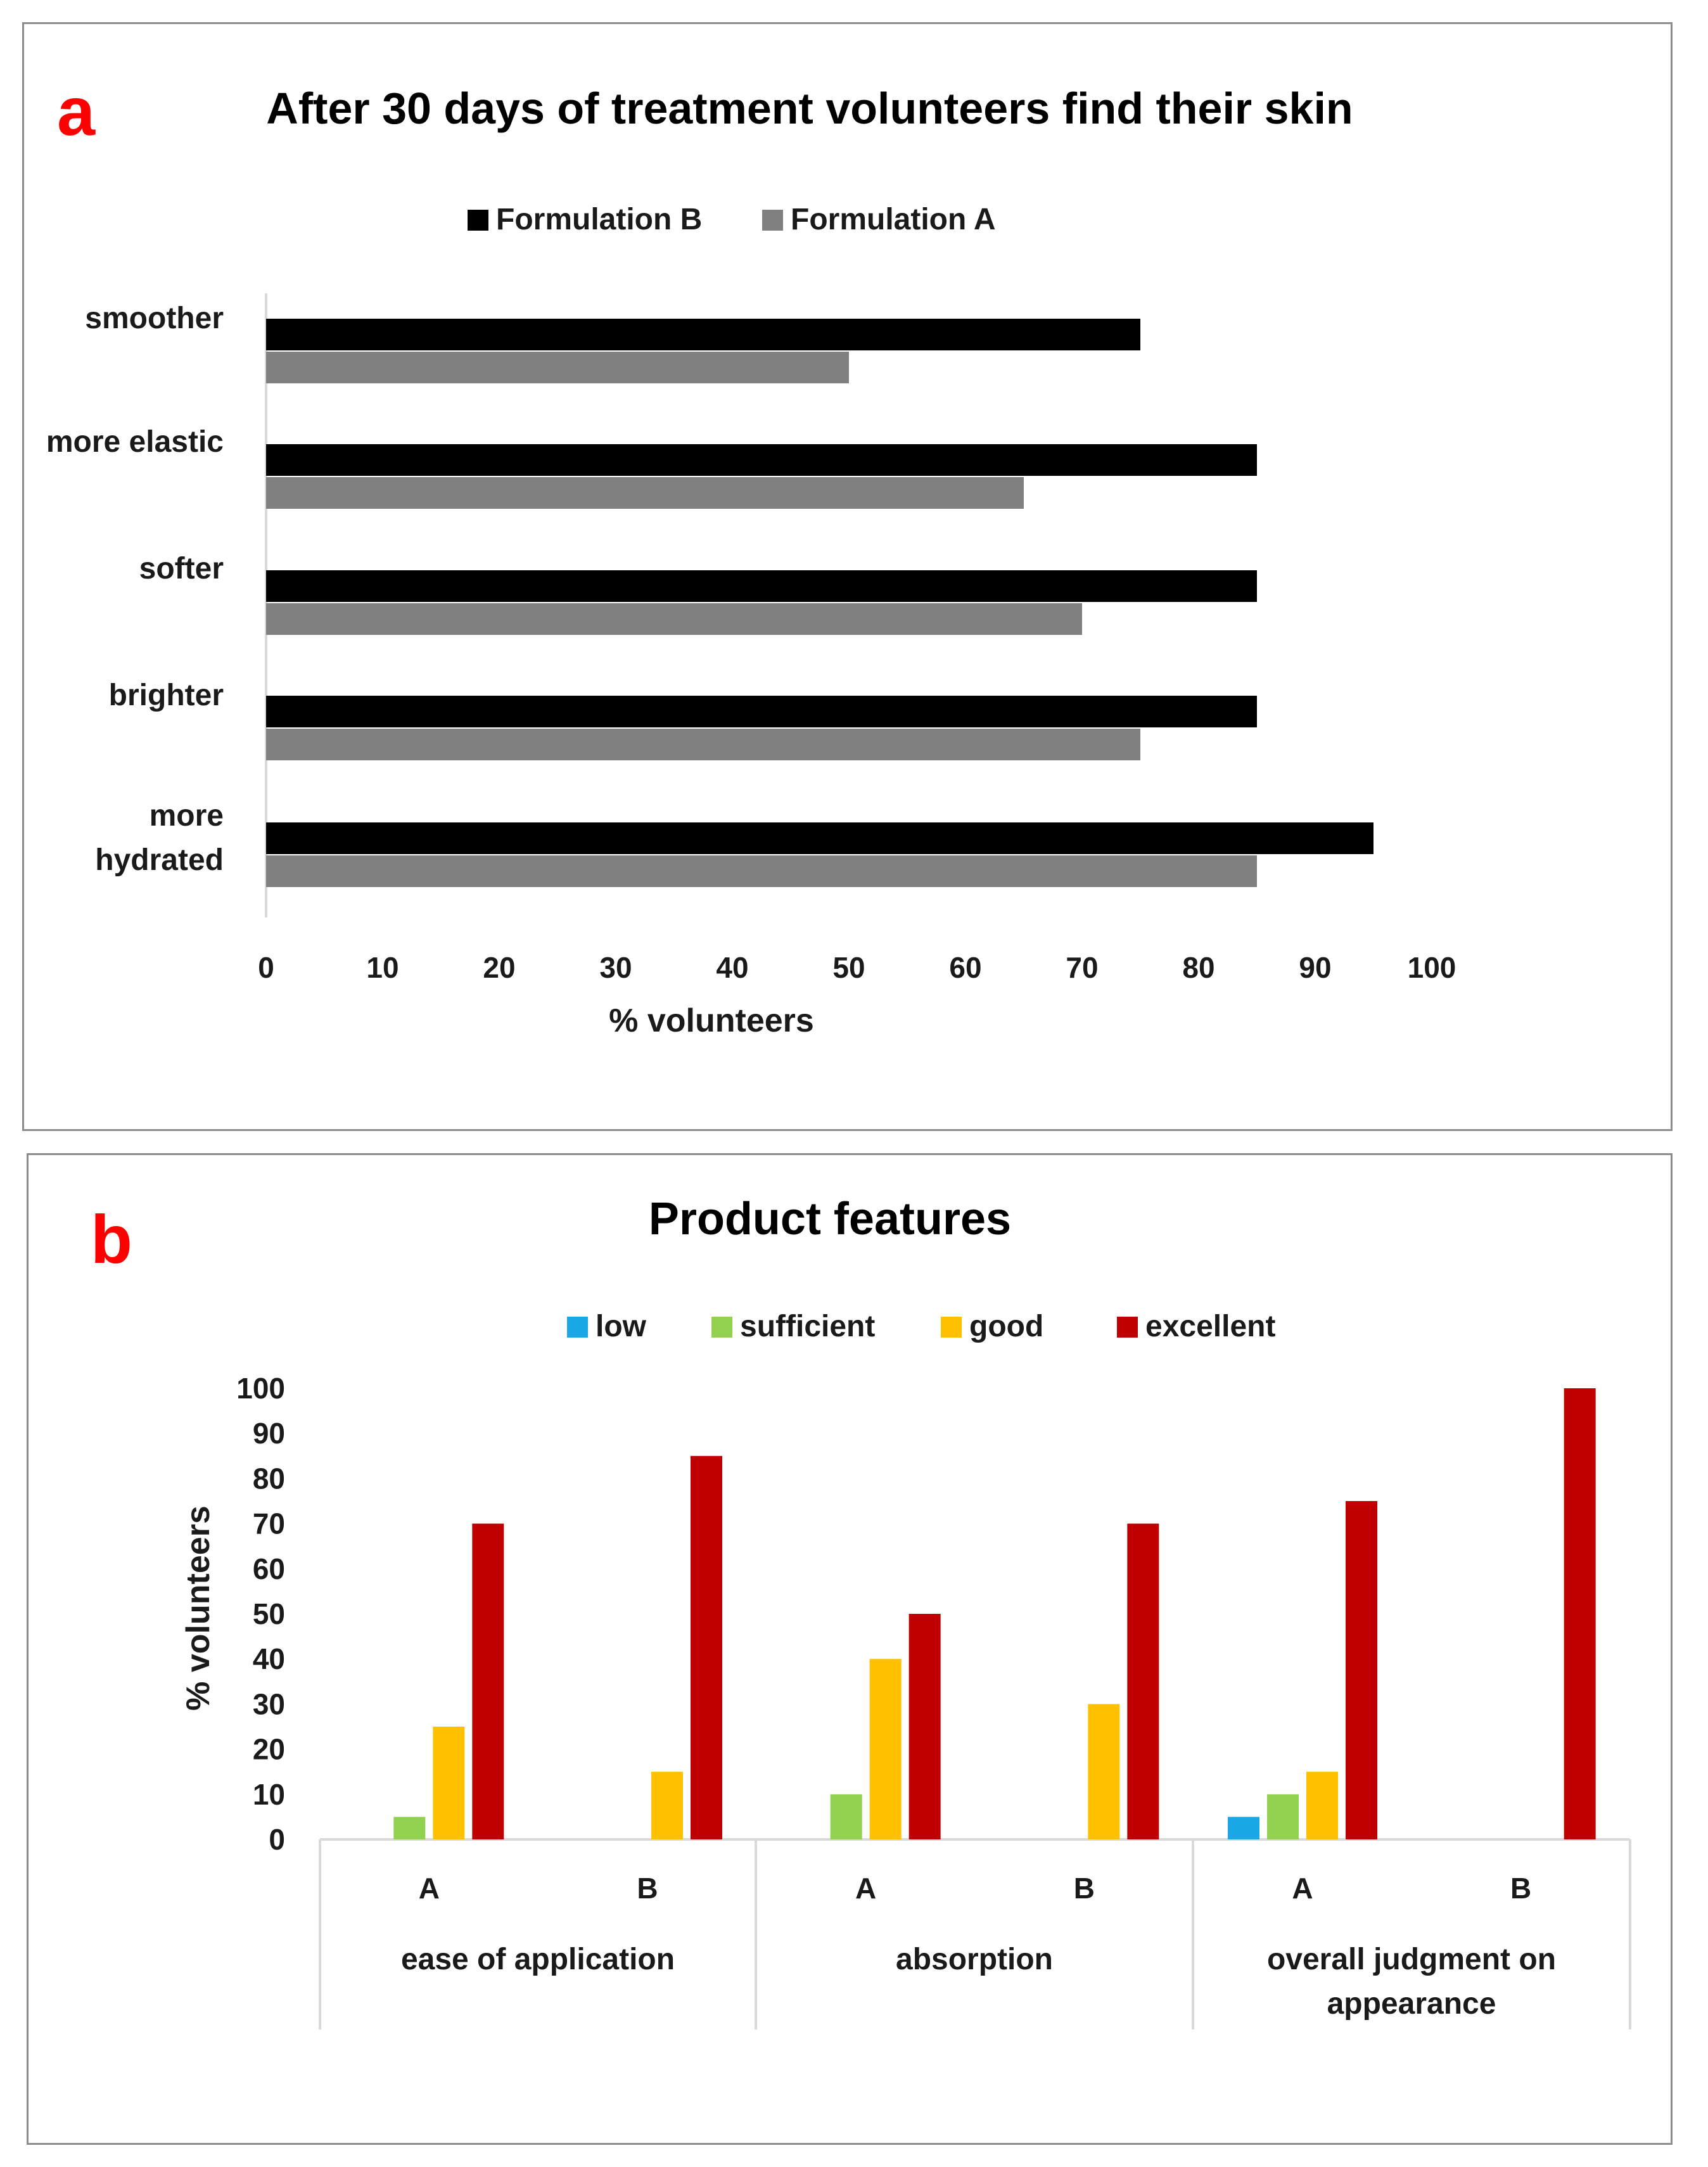  What do you see at coordinates (975, 1934) in the screenshot?
I see `x-axis` at bounding box center [975, 1934].